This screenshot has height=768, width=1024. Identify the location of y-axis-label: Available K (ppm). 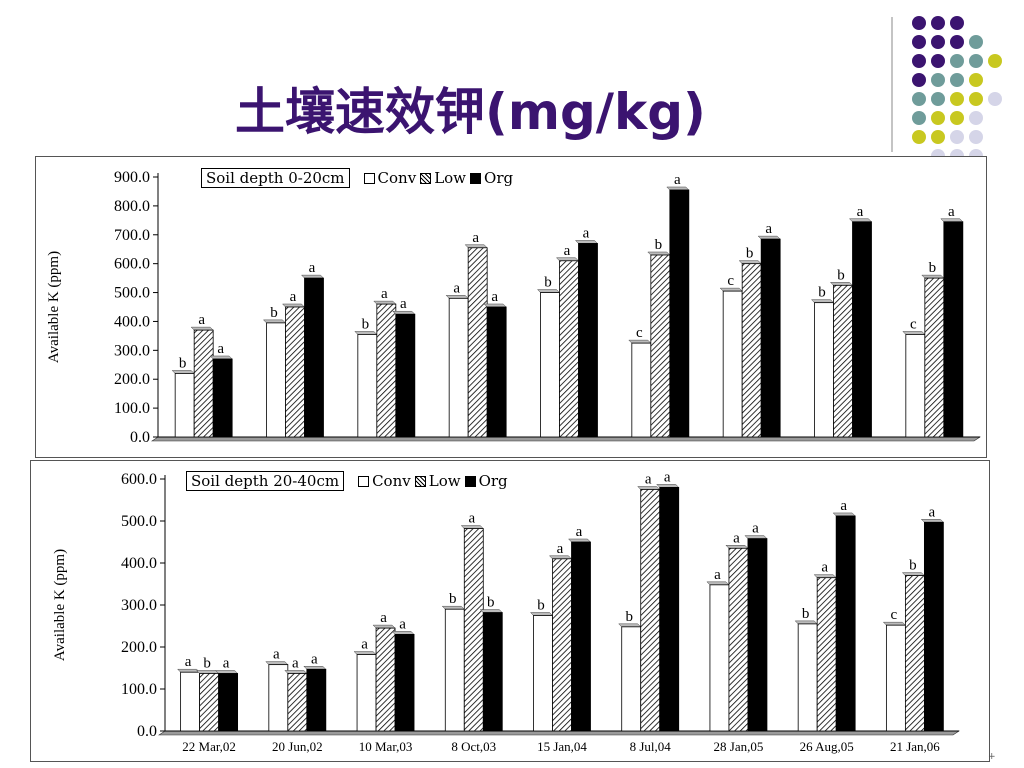
(60, 605).